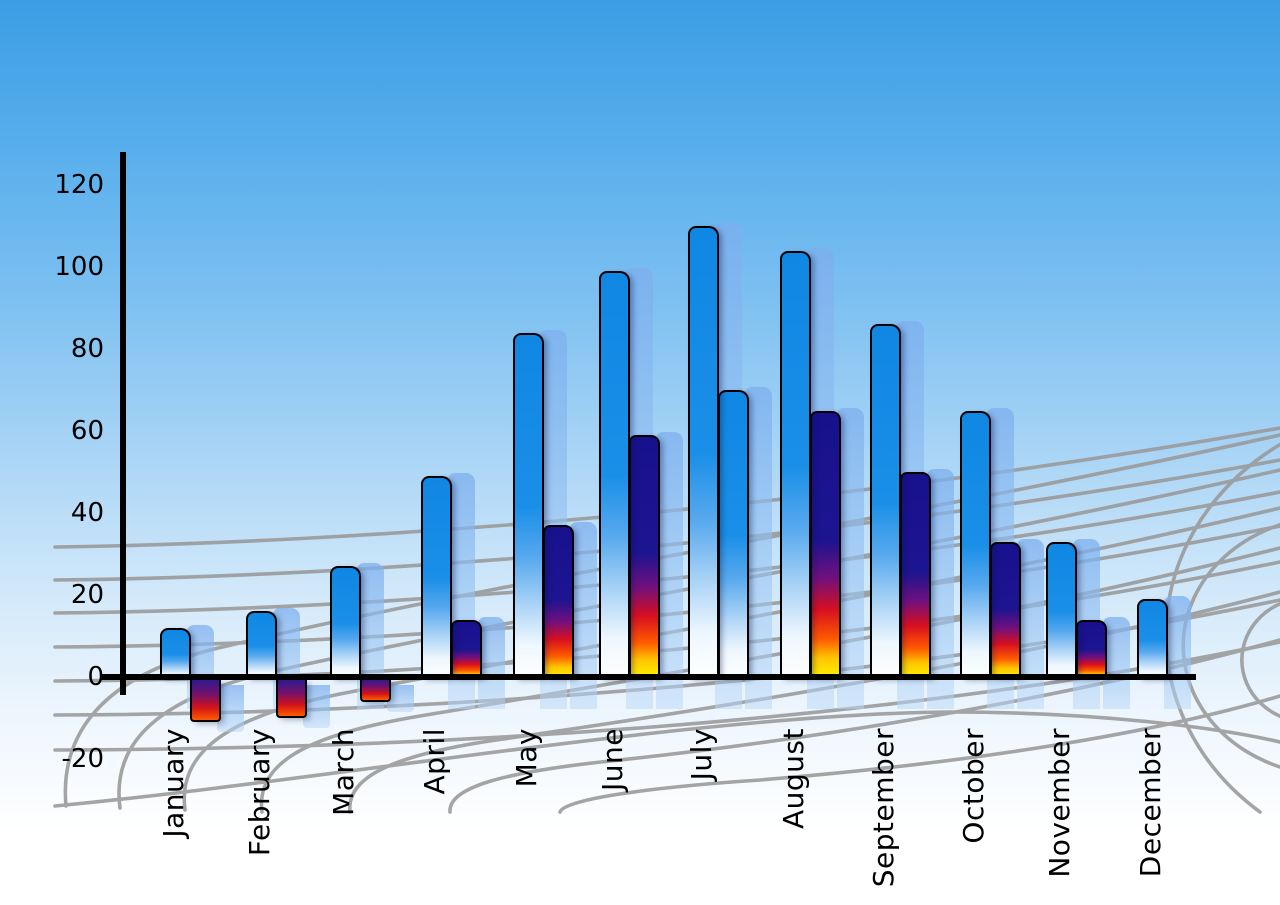  I want to click on bar-series2-august, so click(825, 544).